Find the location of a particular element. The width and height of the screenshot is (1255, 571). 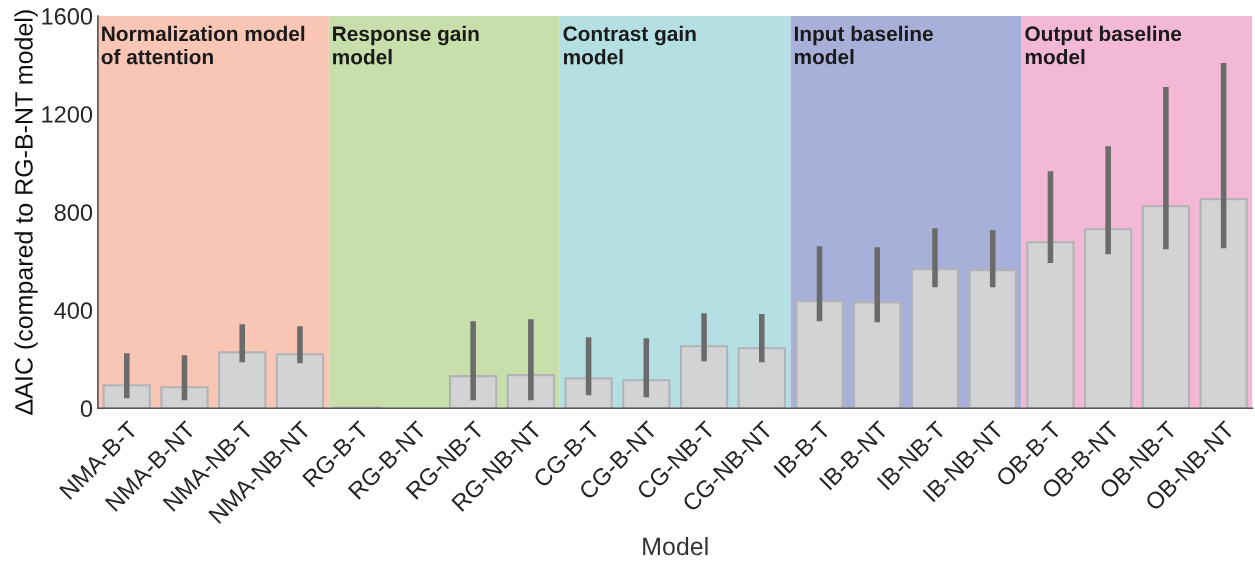

y-tick-label: 800 is located at coordinates (73, 212).